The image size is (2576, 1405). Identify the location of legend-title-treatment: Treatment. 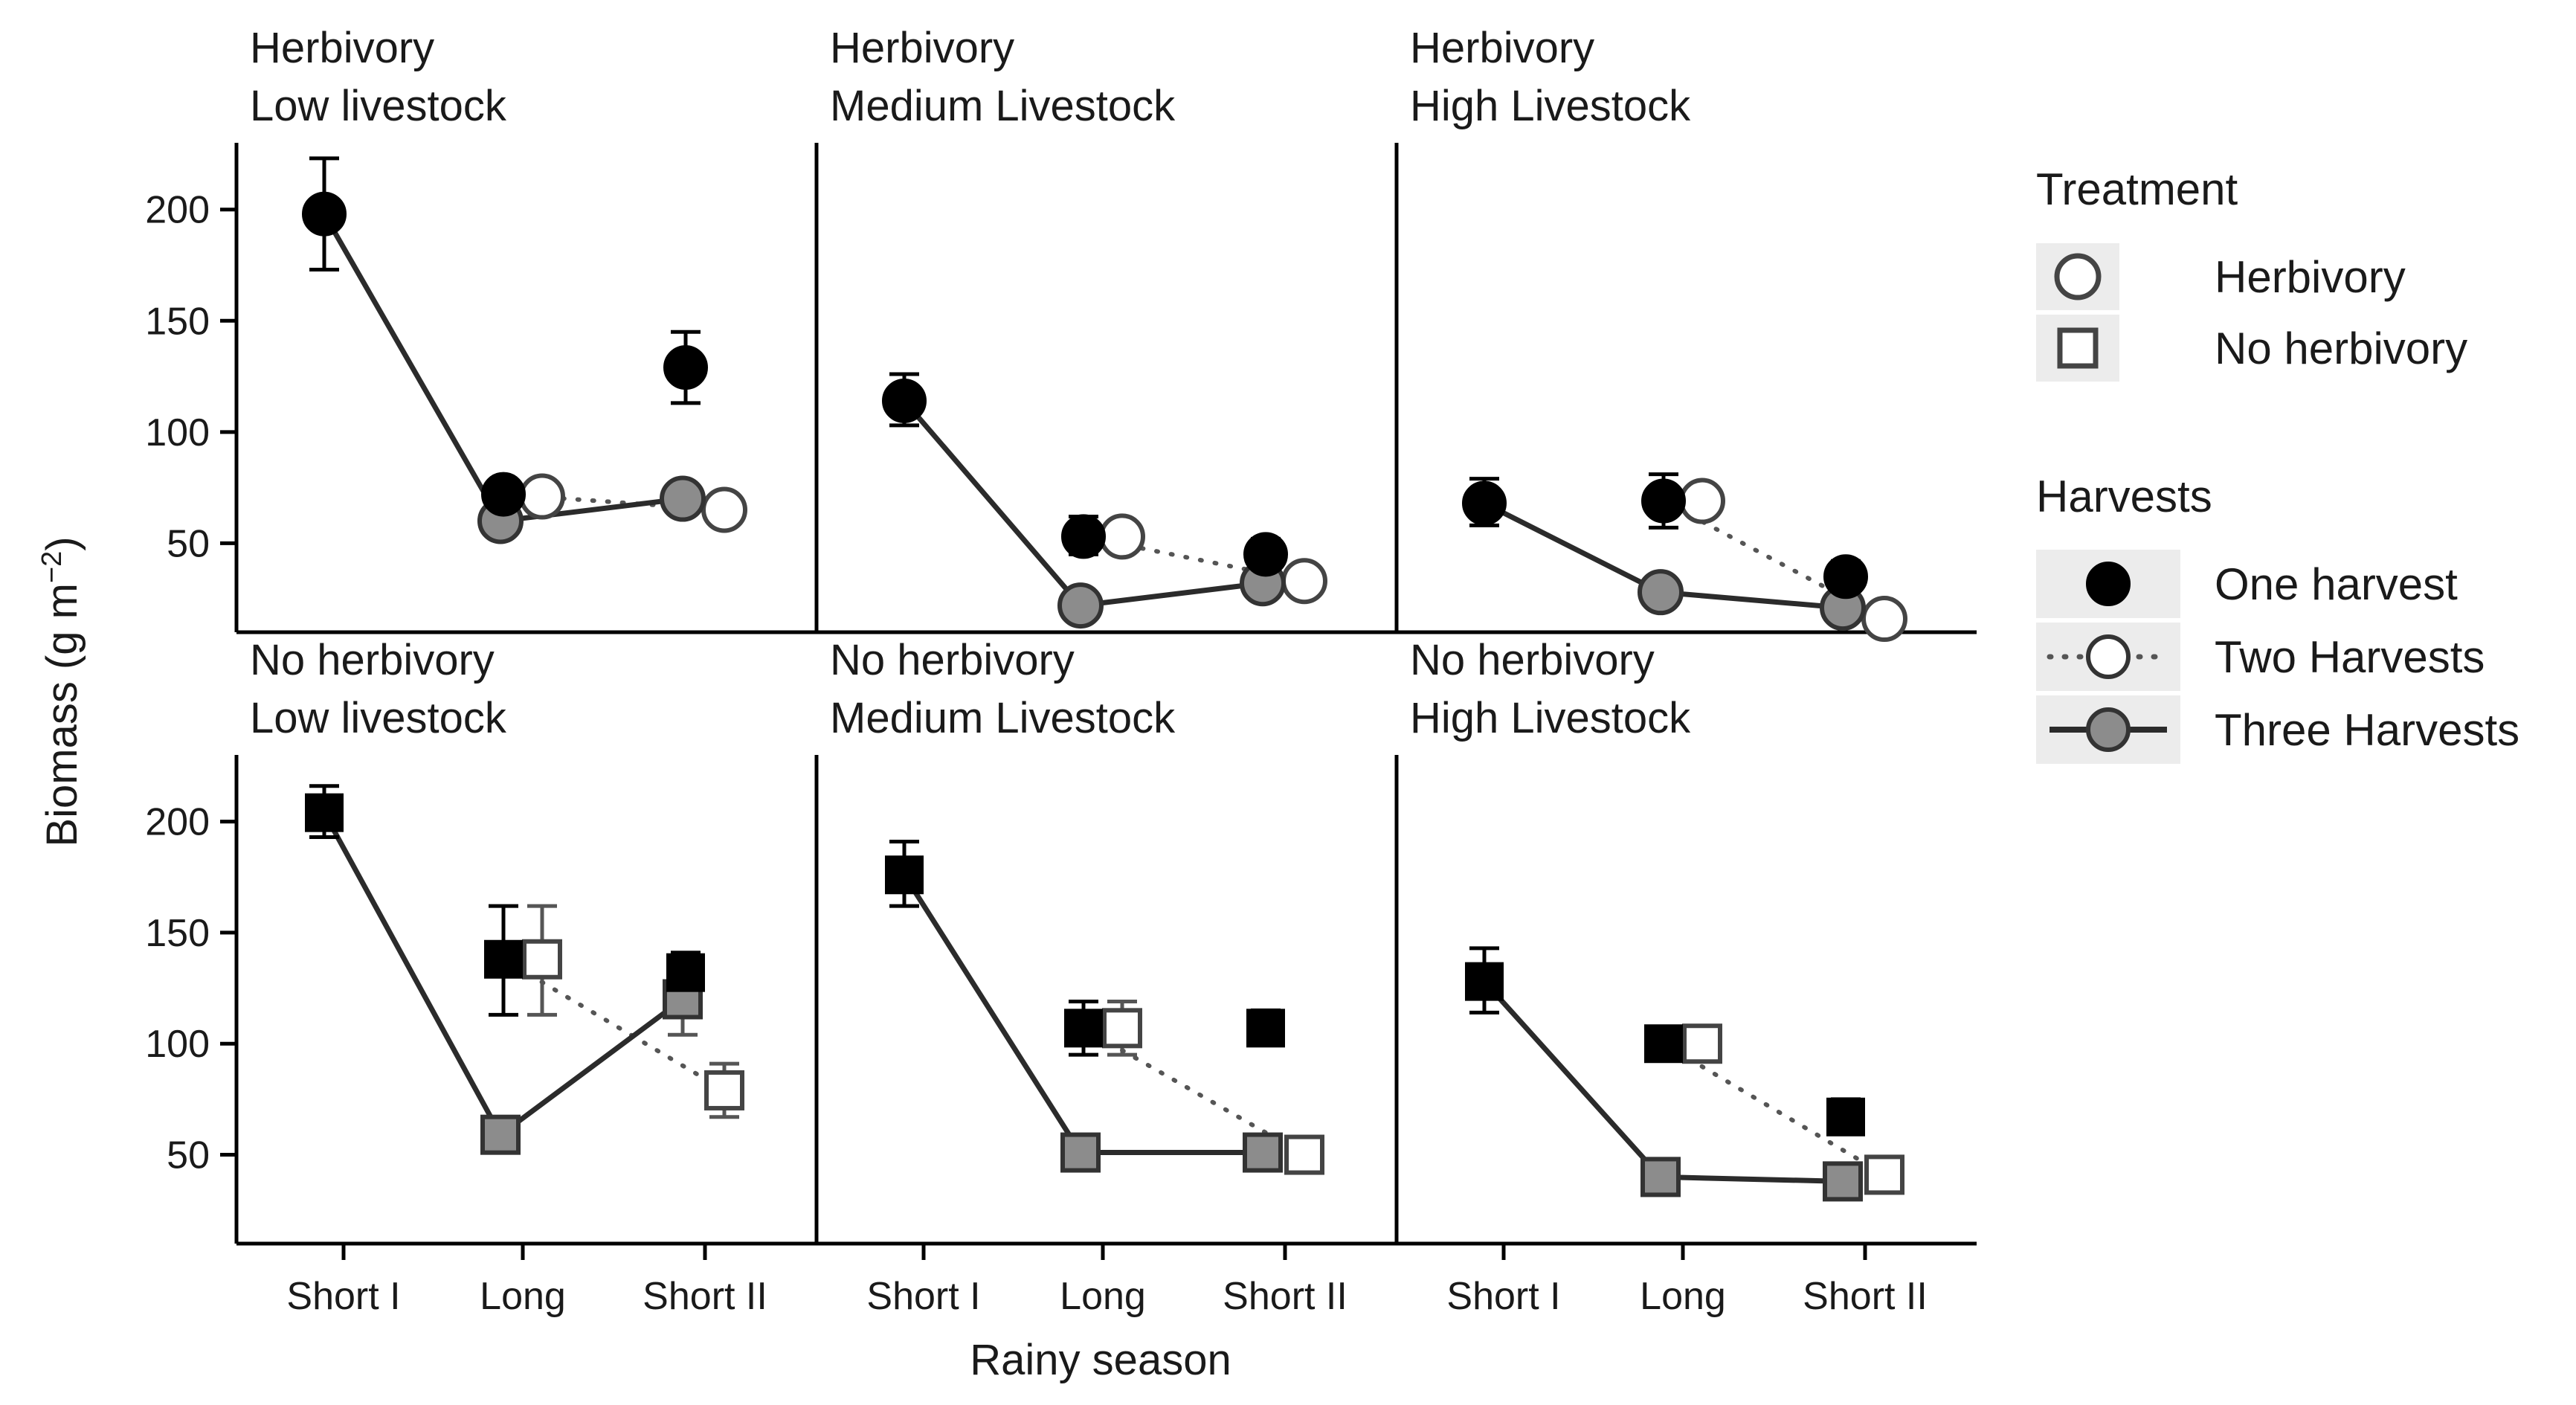
(2137, 189).